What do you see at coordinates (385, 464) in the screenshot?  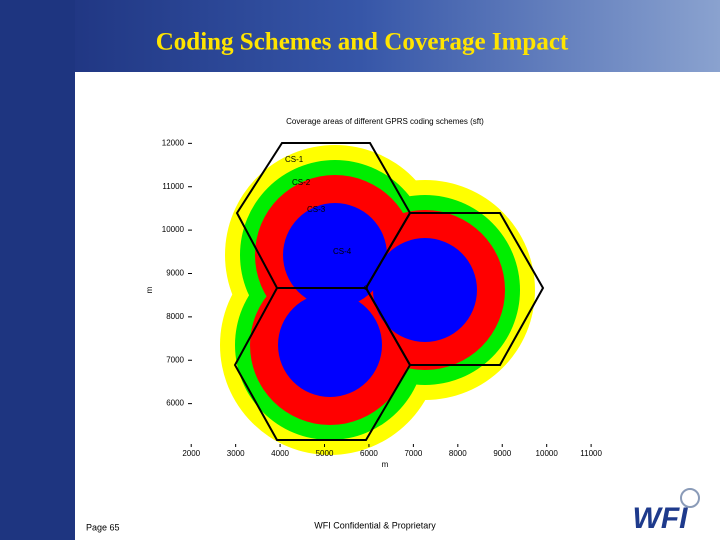 I see `x-axis-label: m` at bounding box center [385, 464].